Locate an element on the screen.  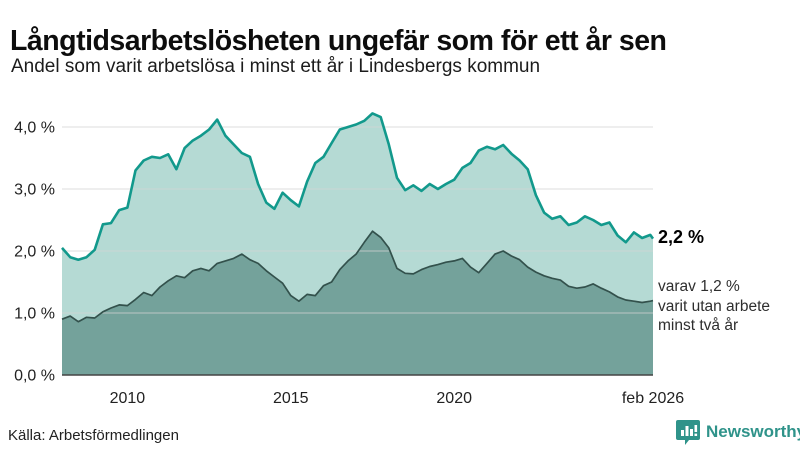
note-line-3: minst två år is located at coordinates (698, 325).